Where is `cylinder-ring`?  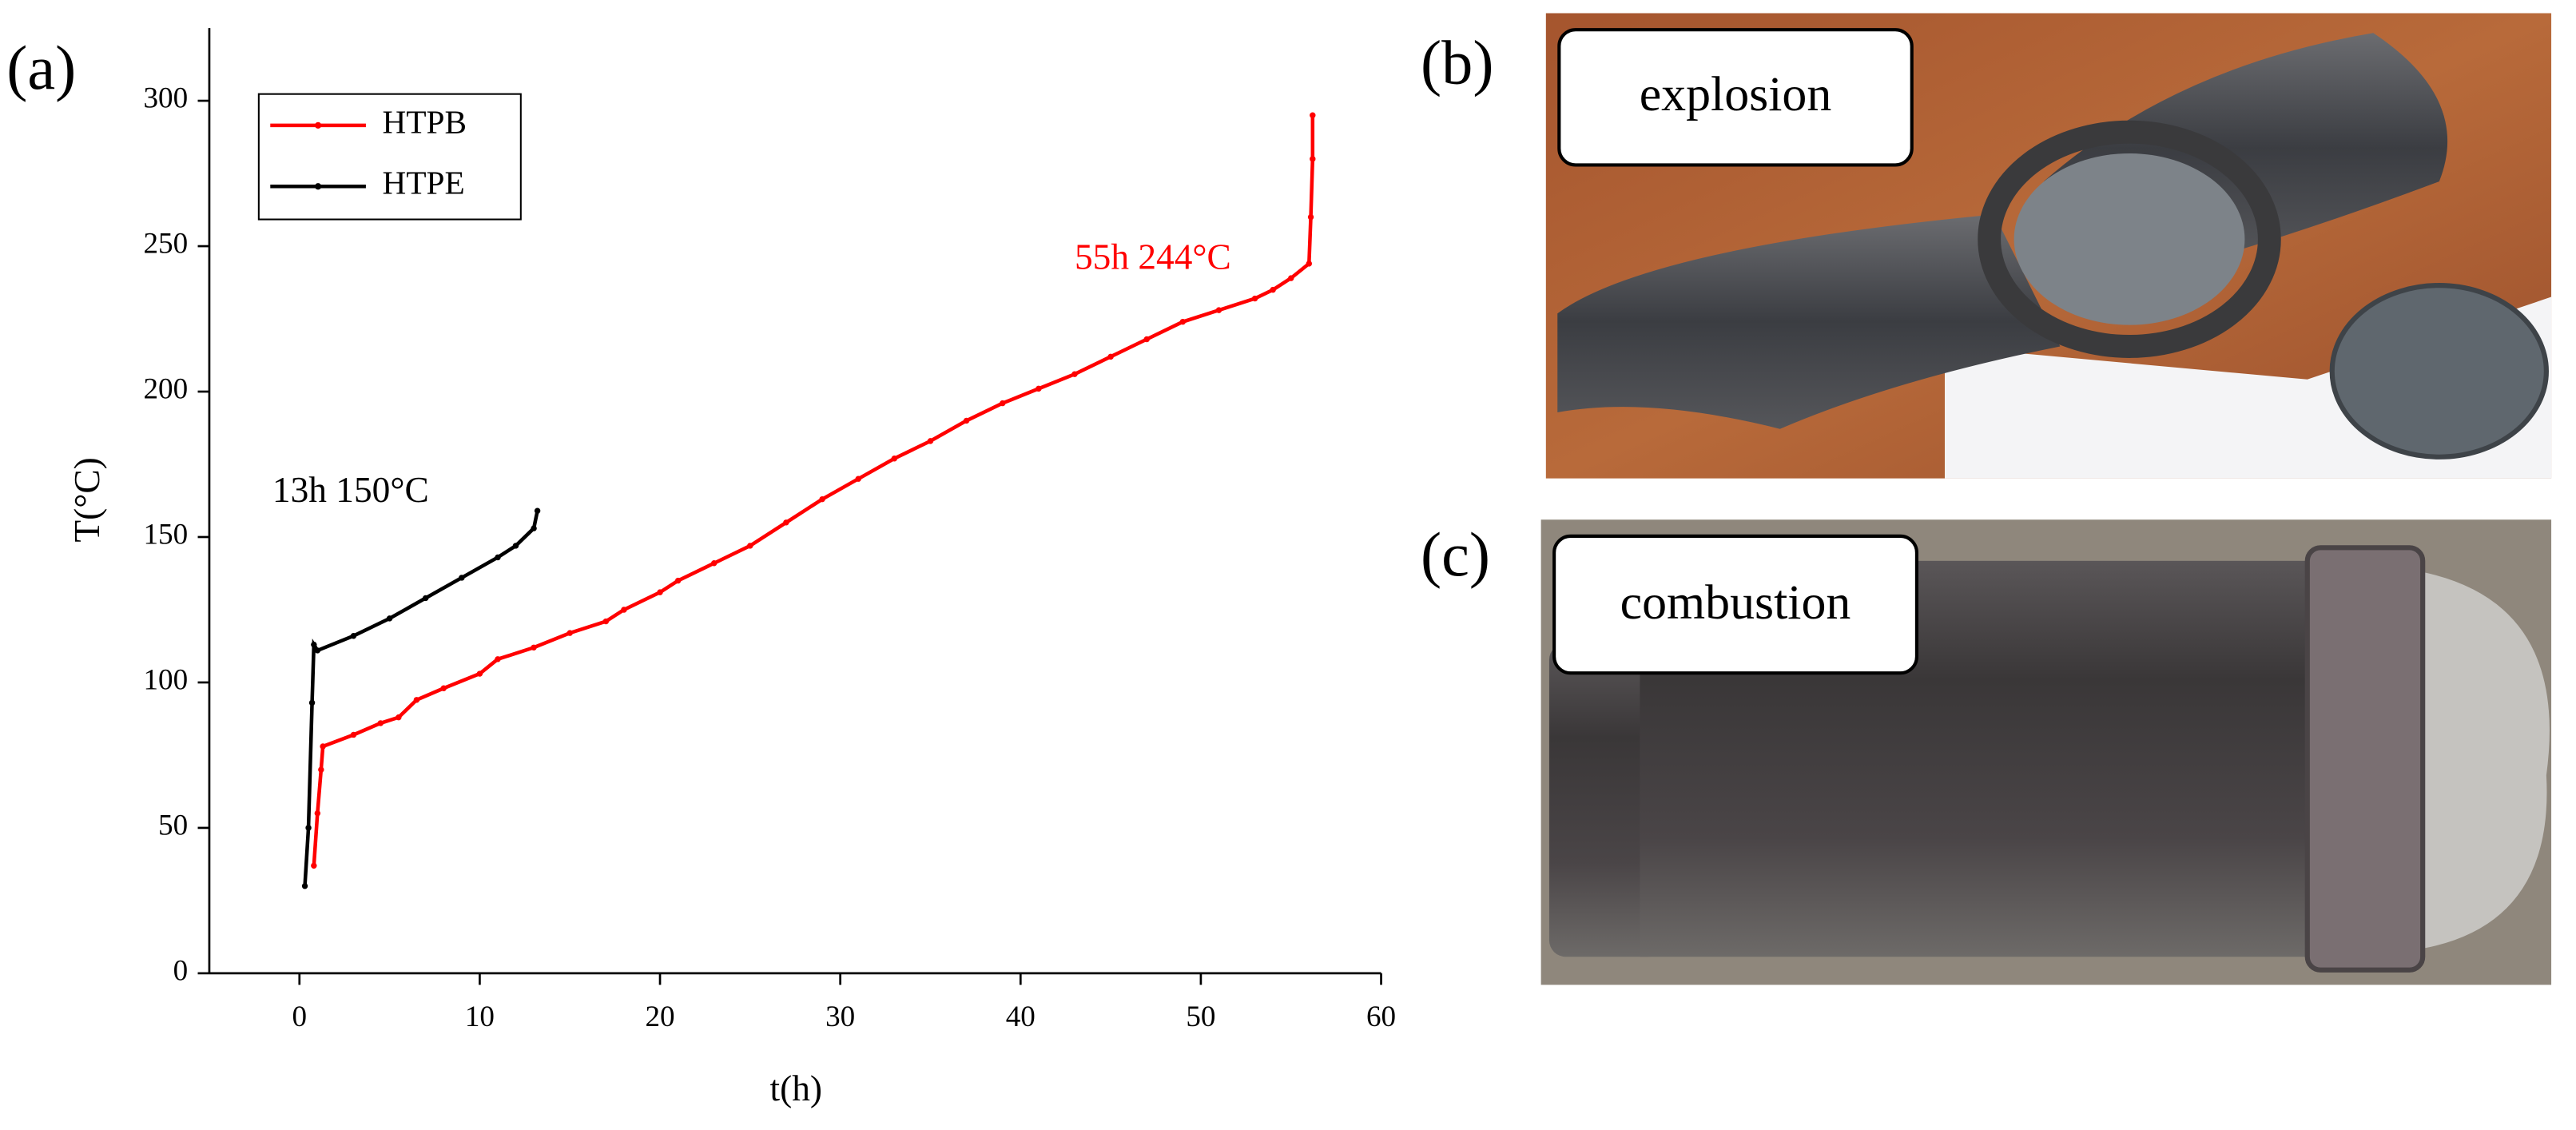
cylinder-ring is located at coordinates (2365, 759).